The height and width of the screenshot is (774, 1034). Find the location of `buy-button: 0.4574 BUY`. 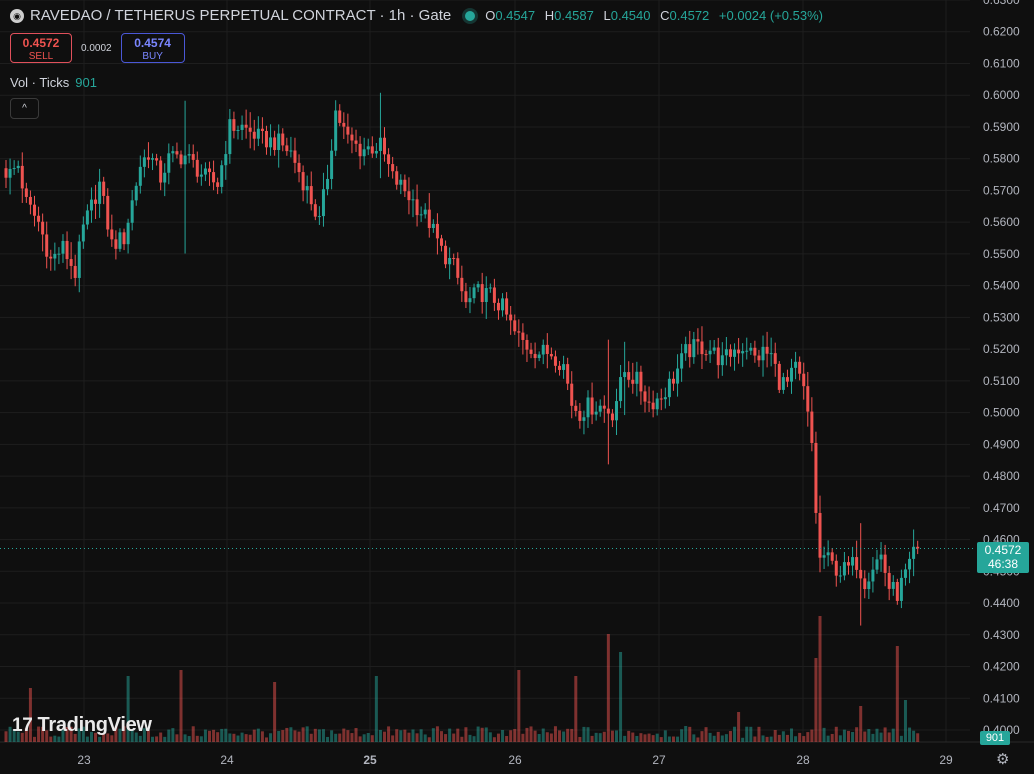

buy-button: 0.4574 BUY is located at coordinates (152, 48).